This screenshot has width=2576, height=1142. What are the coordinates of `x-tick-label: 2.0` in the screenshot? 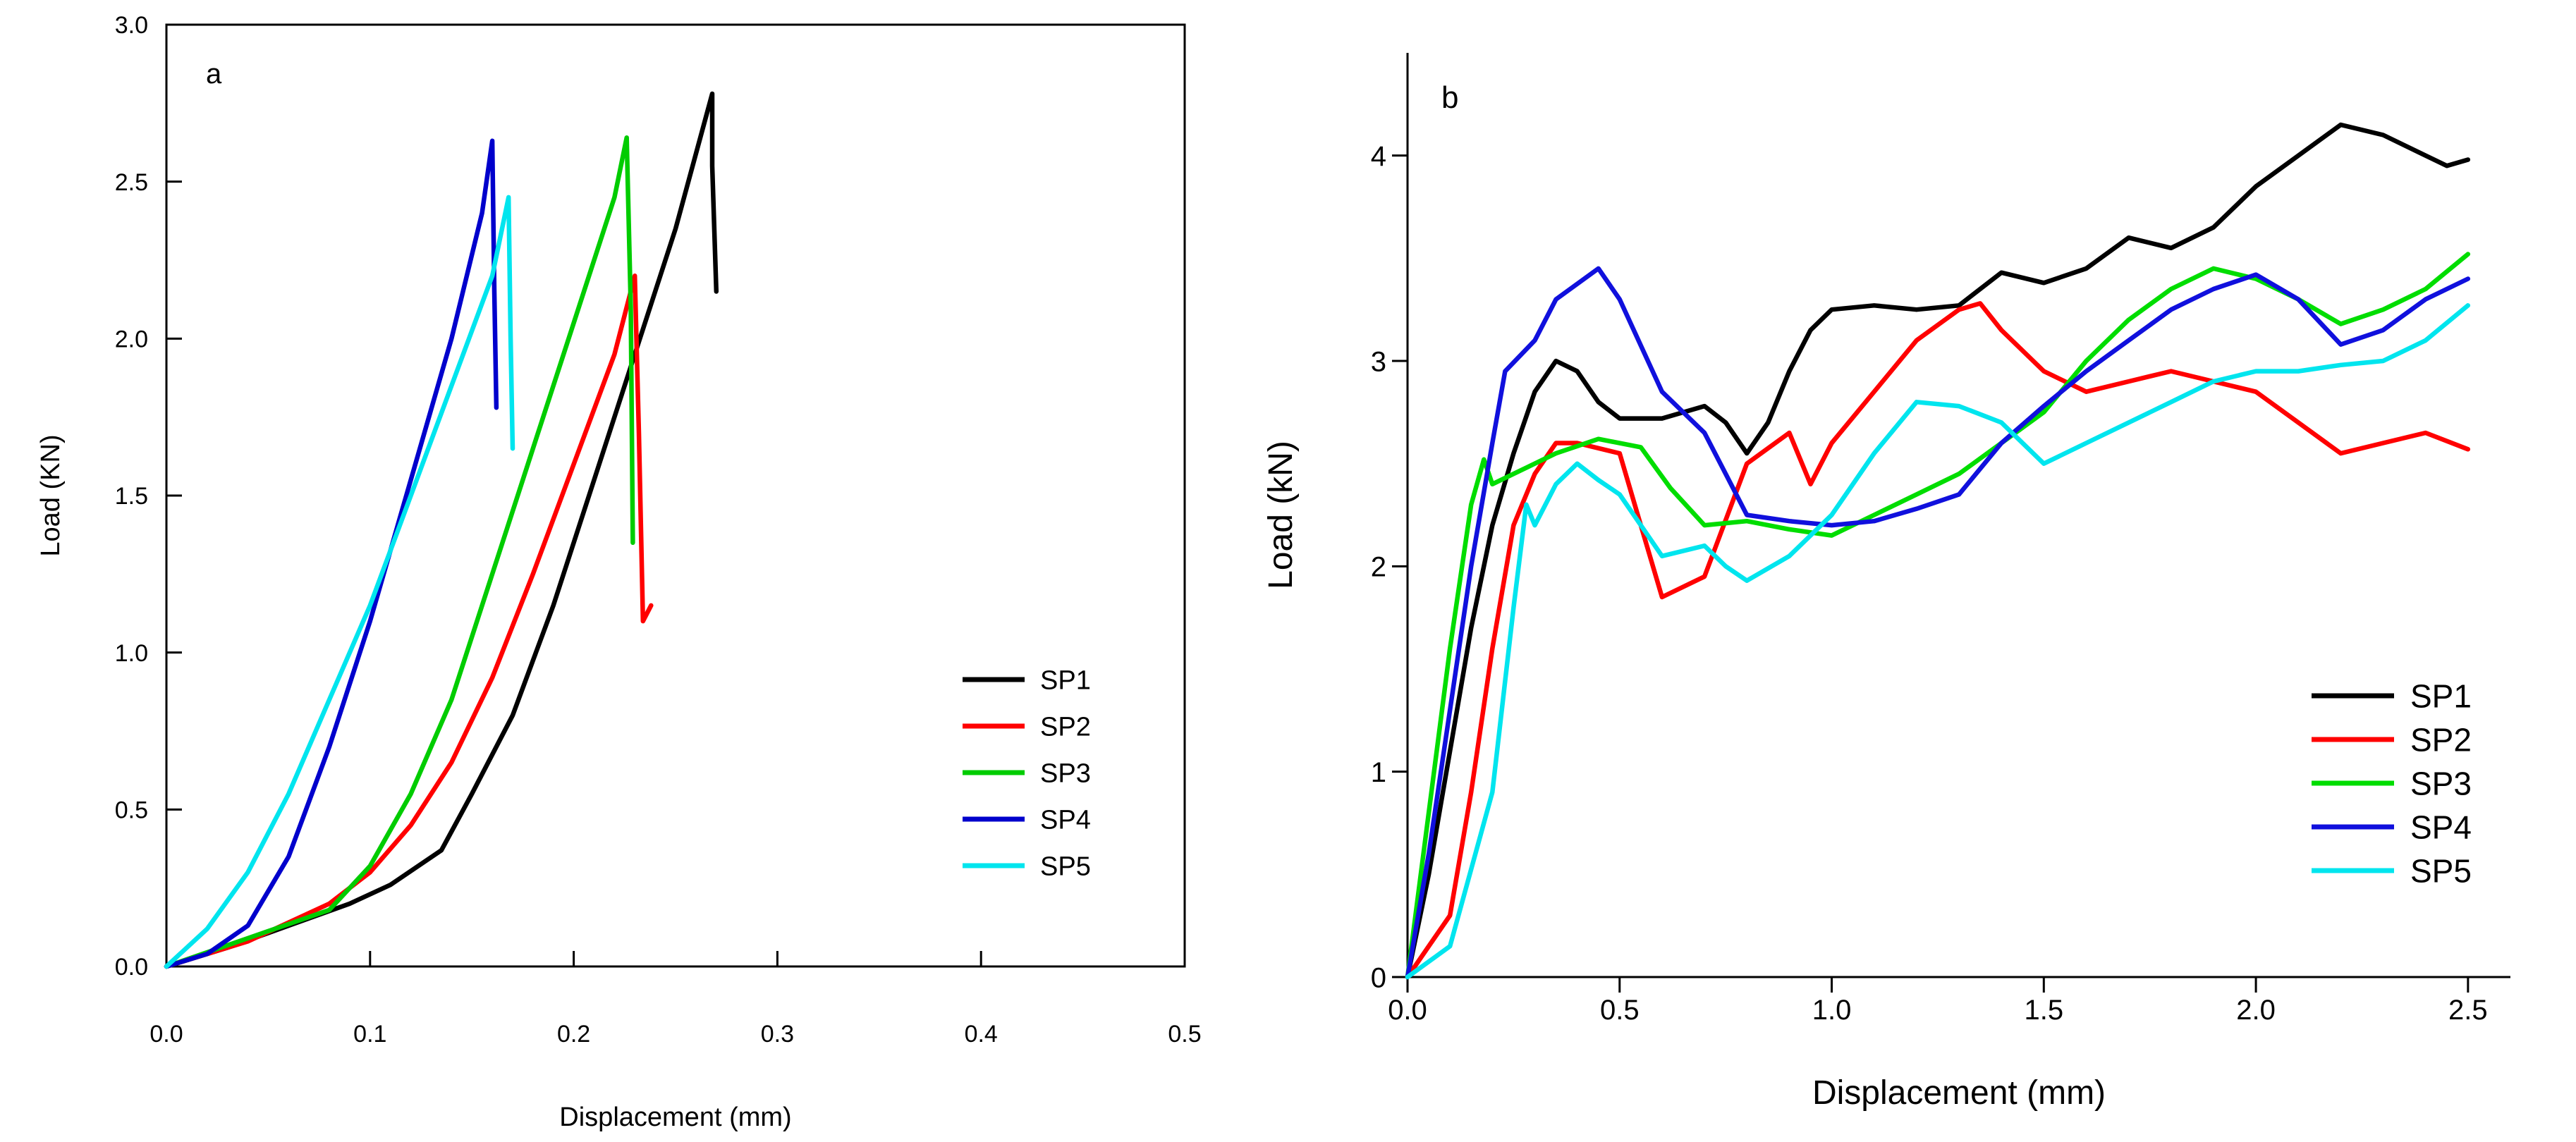 It's located at (2256, 1010).